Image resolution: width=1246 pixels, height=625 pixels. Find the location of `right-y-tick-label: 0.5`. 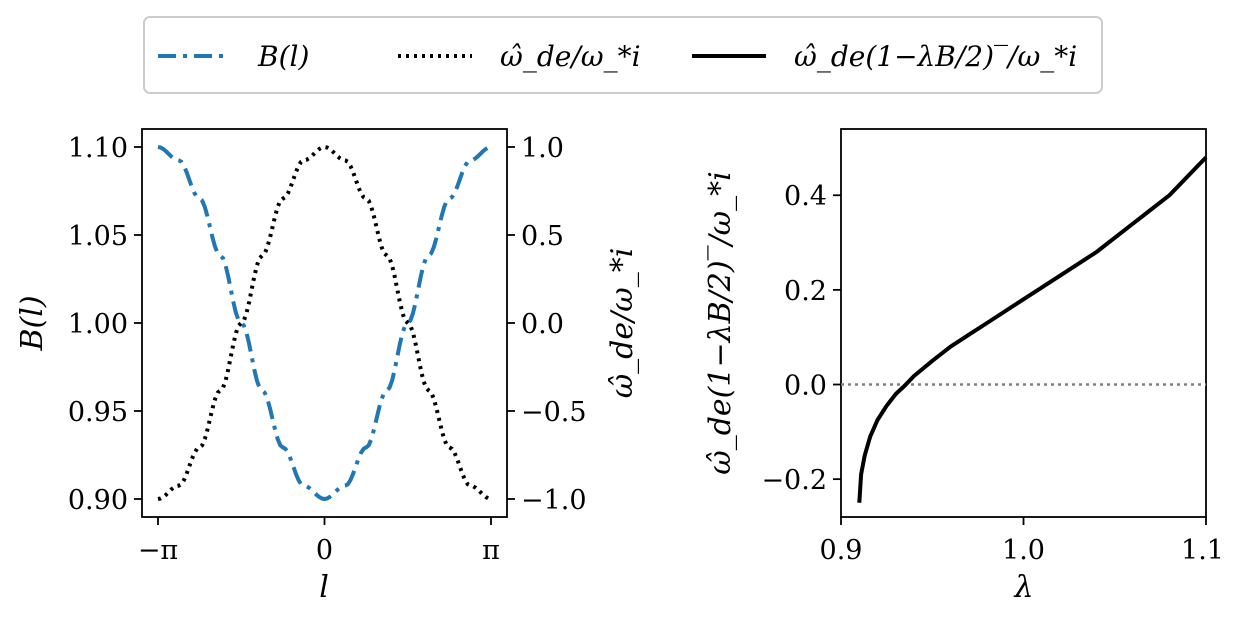

right-y-tick-label: 0.5 is located at coordinates (542, 236).